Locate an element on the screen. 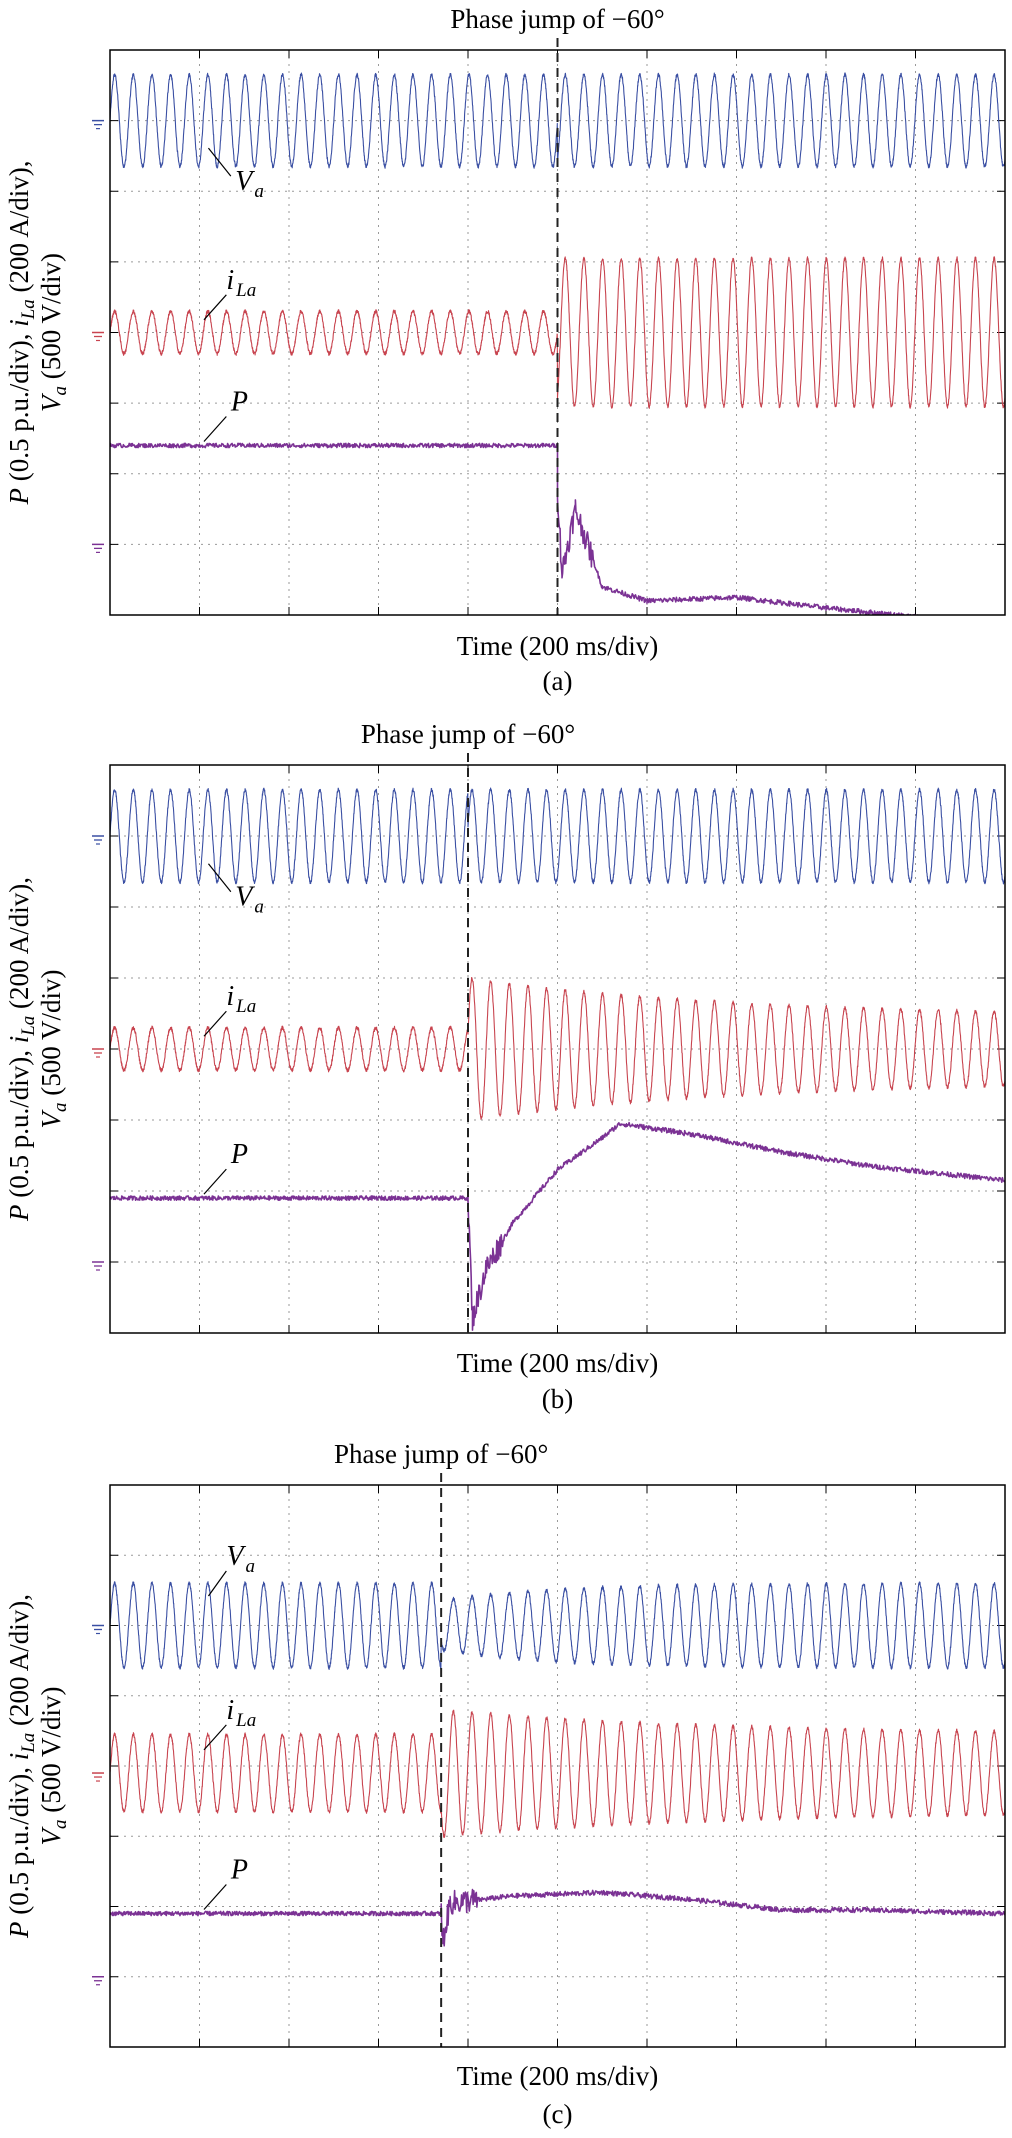 Image resolution: width=1012 pixels, height=2138 pixels. panel-label: (a) is located at coordinates (558, 681).